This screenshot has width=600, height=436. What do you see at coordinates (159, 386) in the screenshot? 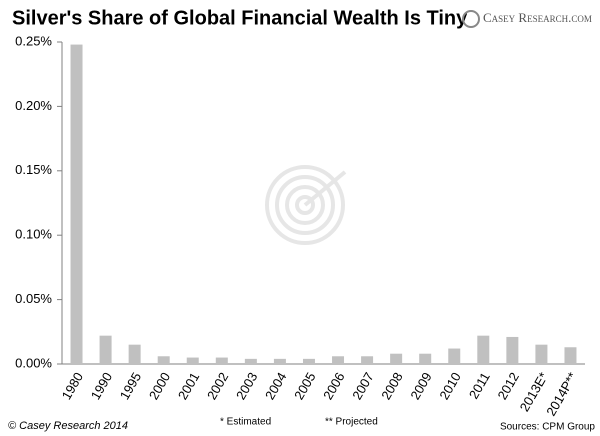
I see `x-tick-label: 2000` at bounding box center [159, 386].